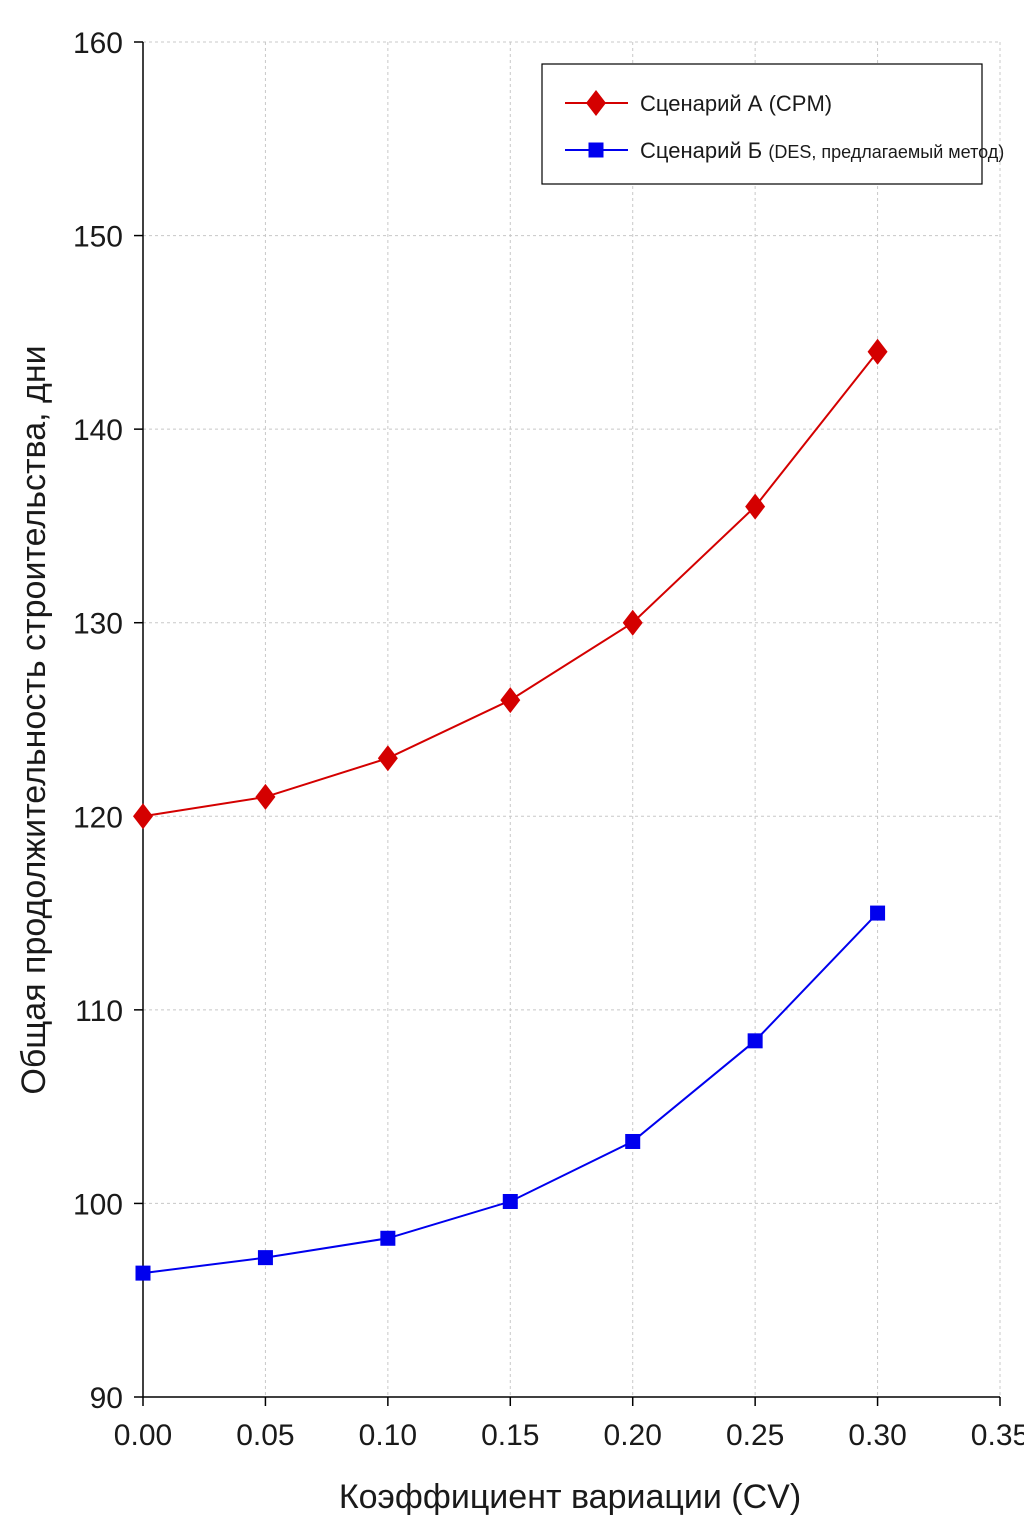 This screenshot has height=1536, width=1024. I want to click on legend-label: Сценарий А (CPM), so click(736, 103).